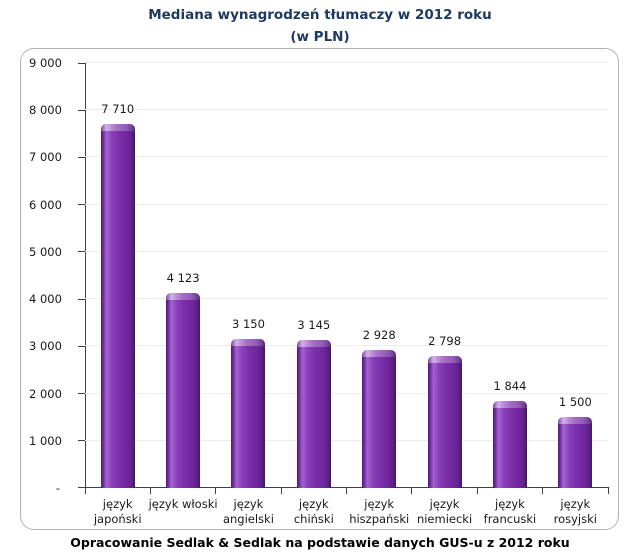 The image size is (640, 558). What do you see at coordinates (575, 519) in the screenshot?
I see `x-axis-label-line: rosyjski` at bounding box center [575, 519].